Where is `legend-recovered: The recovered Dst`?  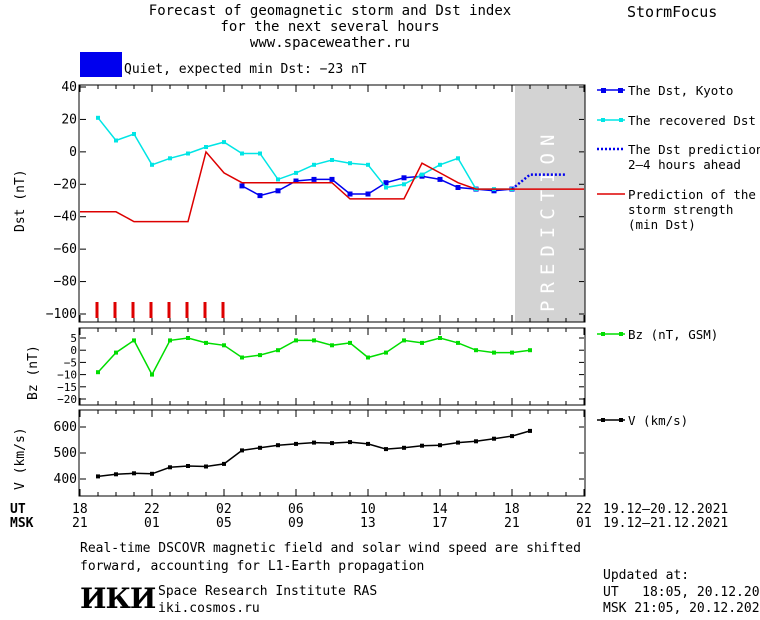
legend-recovered: The recovered Dst is located at coordinates (692, 120).